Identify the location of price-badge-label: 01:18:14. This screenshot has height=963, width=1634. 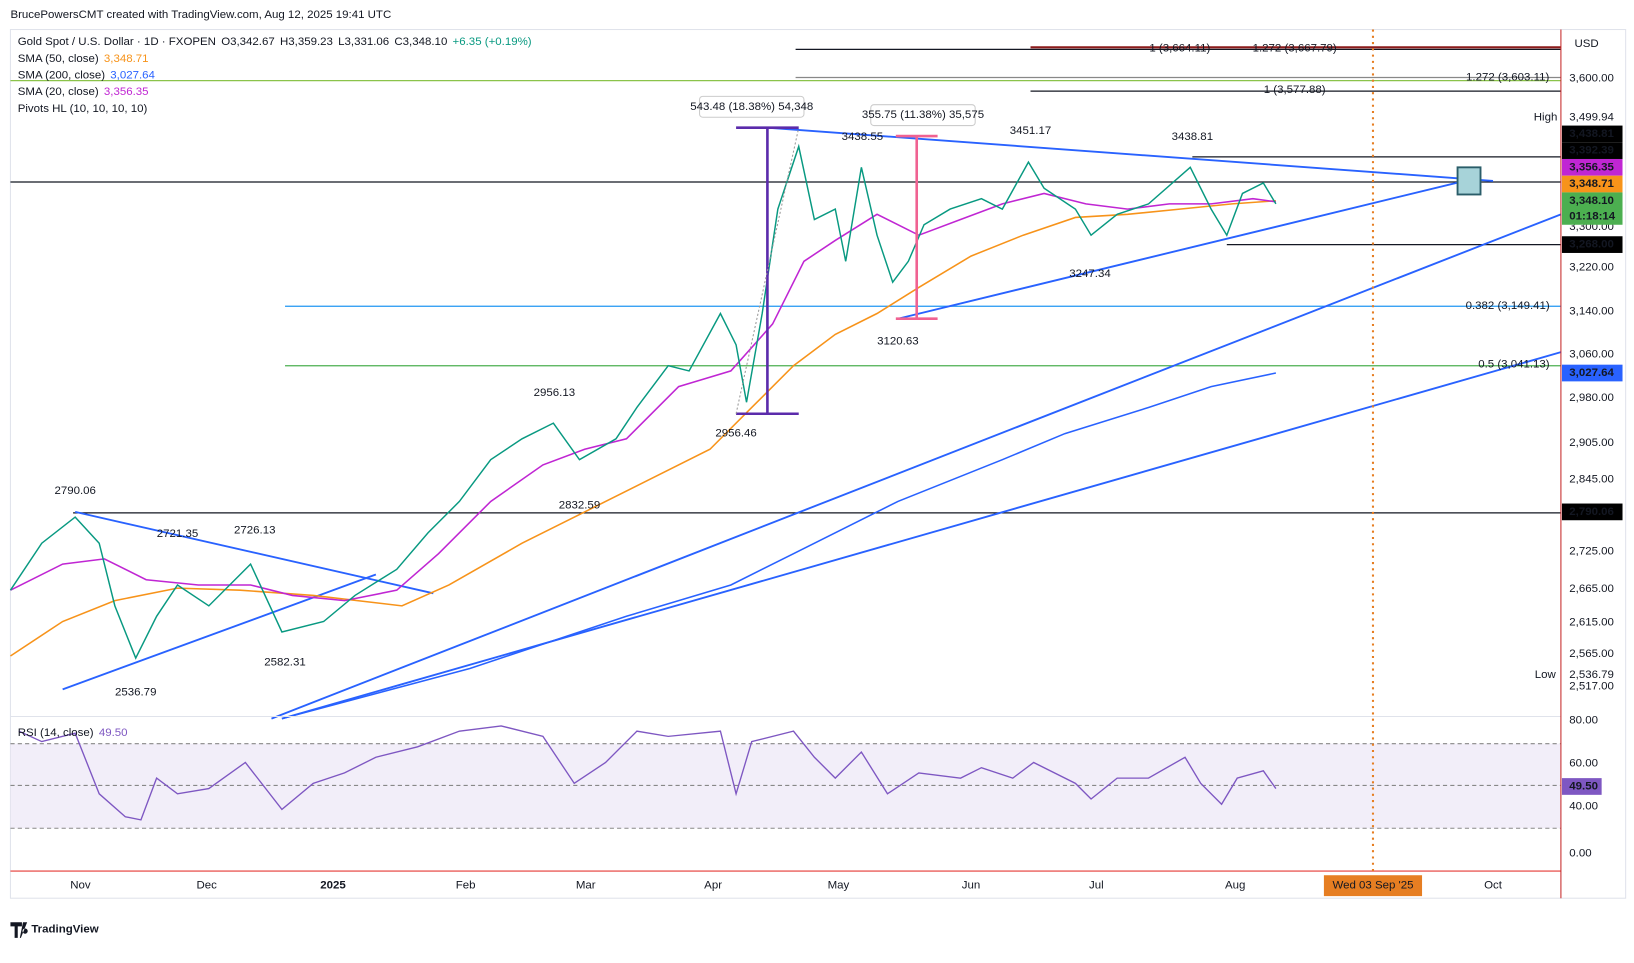
(1592, 216).